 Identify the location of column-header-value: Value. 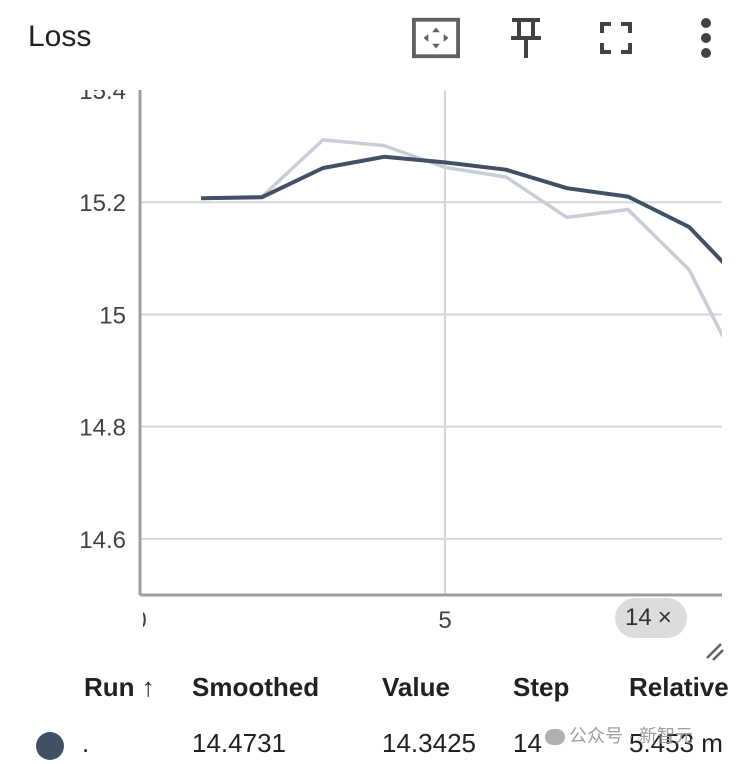
(416, 687).